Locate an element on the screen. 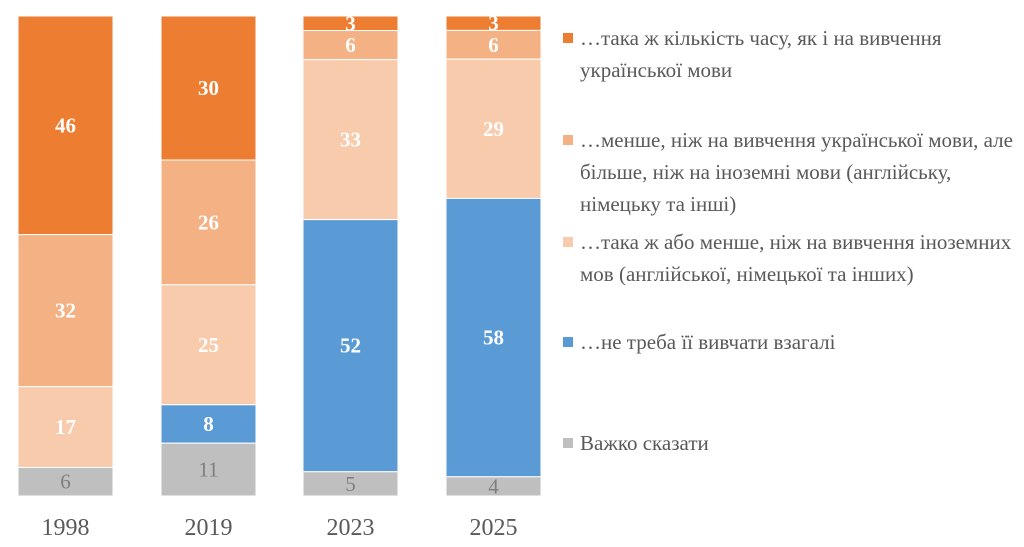 The width and height of the screenshot is (1024, 547). x-tick-label: 1998 is located at coordinates (66, 528).